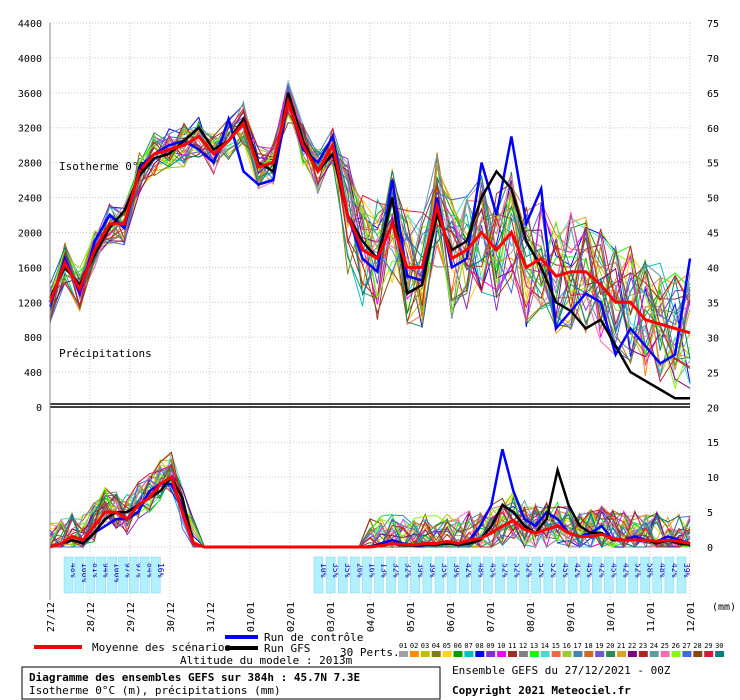 This screenshot has height=700, width=740. I want to click on right-tick-label: 15, so click(713, 443).